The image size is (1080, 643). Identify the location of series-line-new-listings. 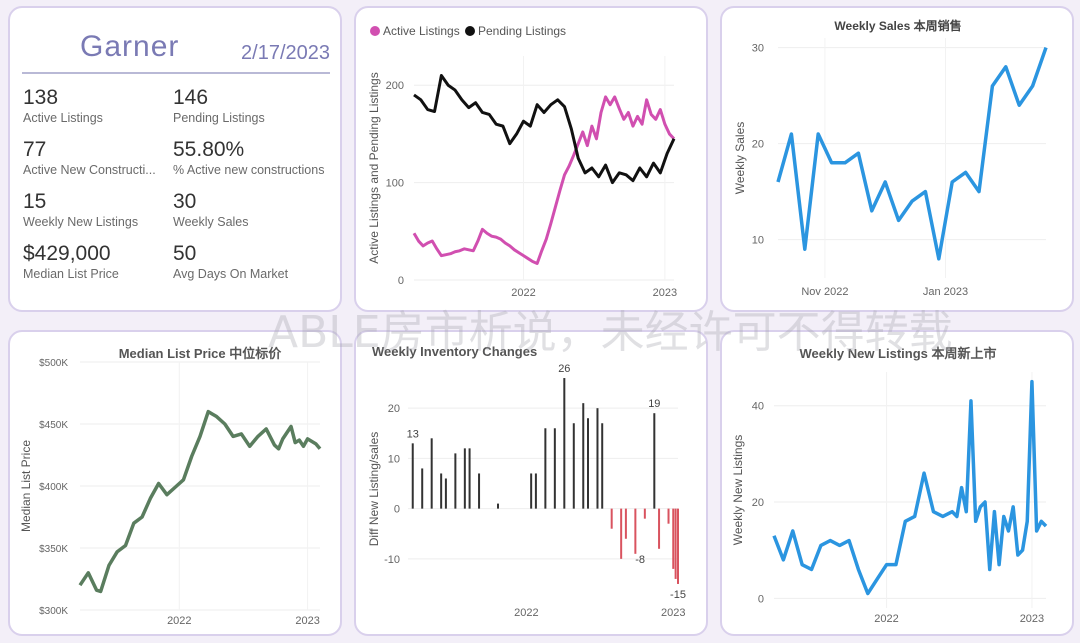
(910, 487).